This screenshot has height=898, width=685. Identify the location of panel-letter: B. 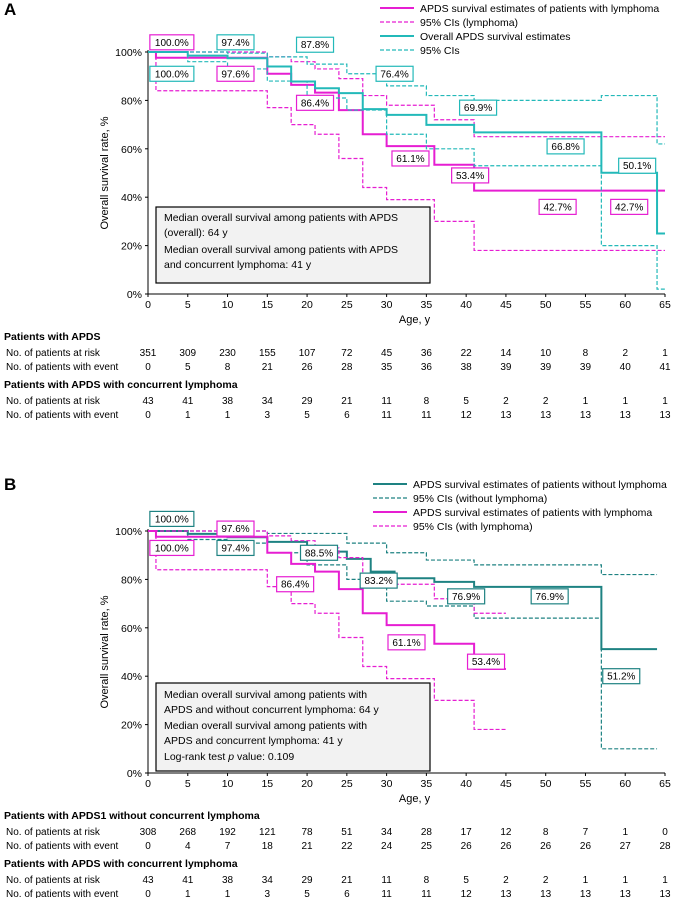
(10, 484).